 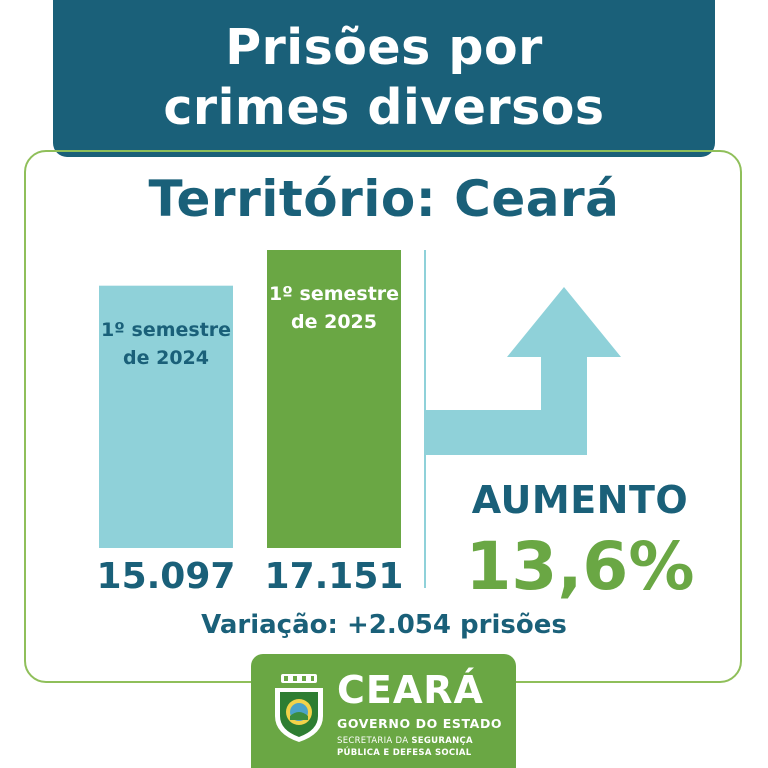 I want to click on territory-heading: Território: Ceará, so click(x=384, y=199).